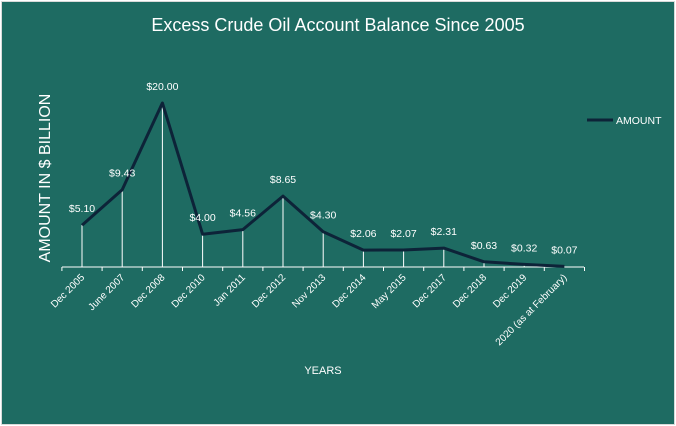 Image resolution: width=676 pixels, height=426 pixels. I want to click on data-label: $0.32, so click(524, 248).